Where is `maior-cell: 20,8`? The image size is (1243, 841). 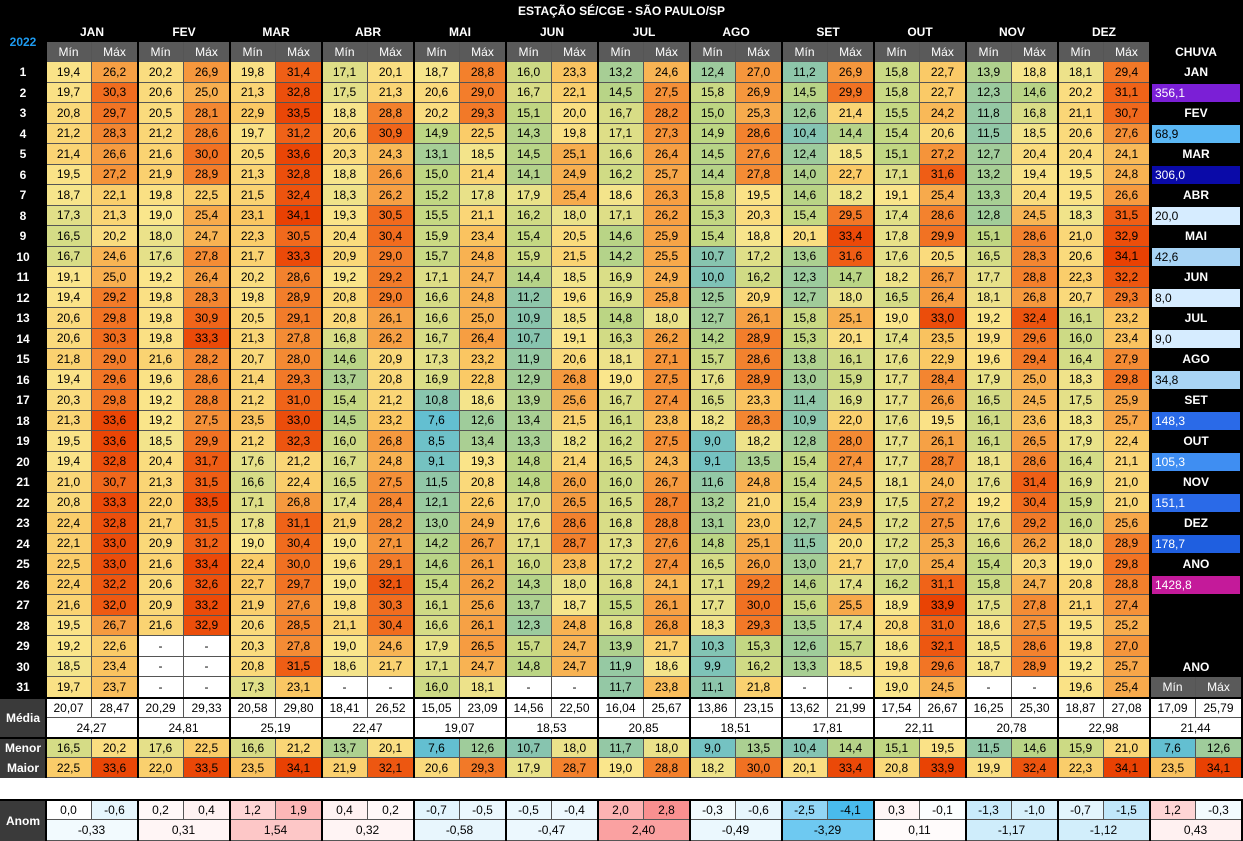
maior-cell: 20,8 is located at coordinates (897, 768).